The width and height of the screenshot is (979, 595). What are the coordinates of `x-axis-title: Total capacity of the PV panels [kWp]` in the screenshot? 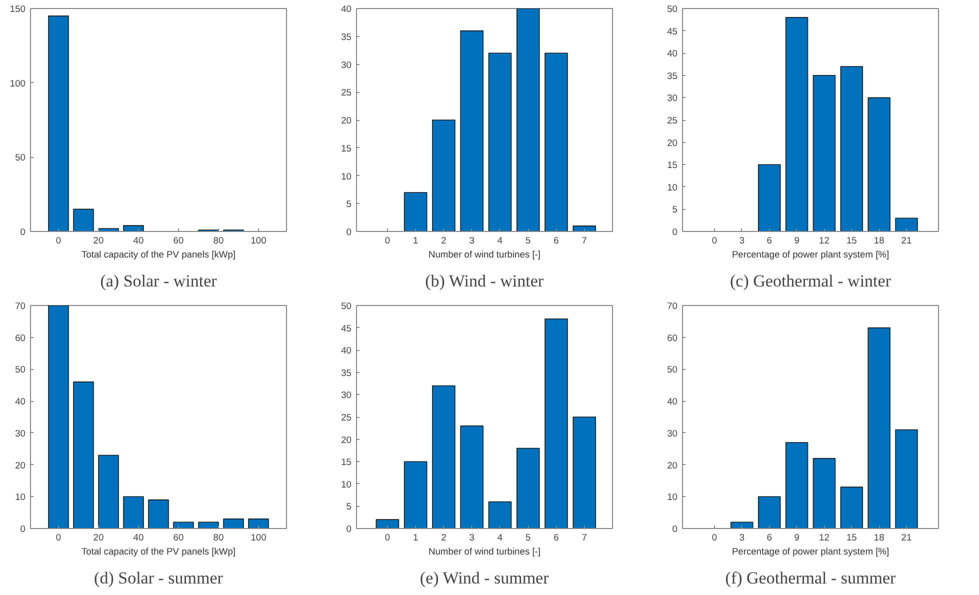 It's located at (159, 551).